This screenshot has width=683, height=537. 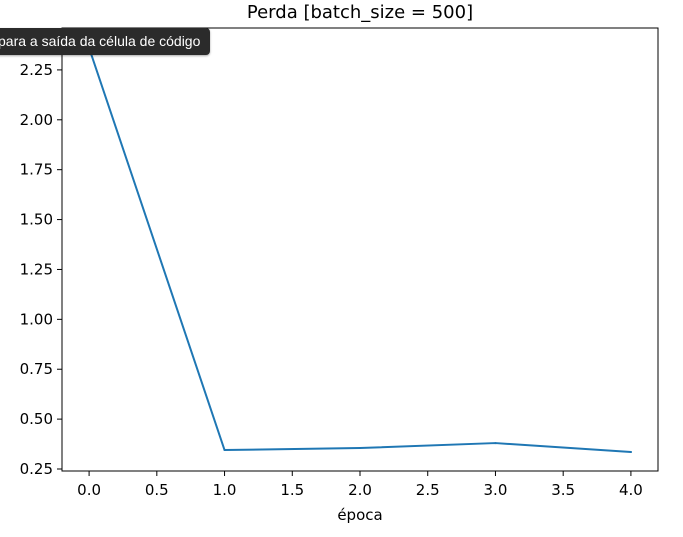 I want to click on y-tick-label: 1.25, so click(x=36, y=269).